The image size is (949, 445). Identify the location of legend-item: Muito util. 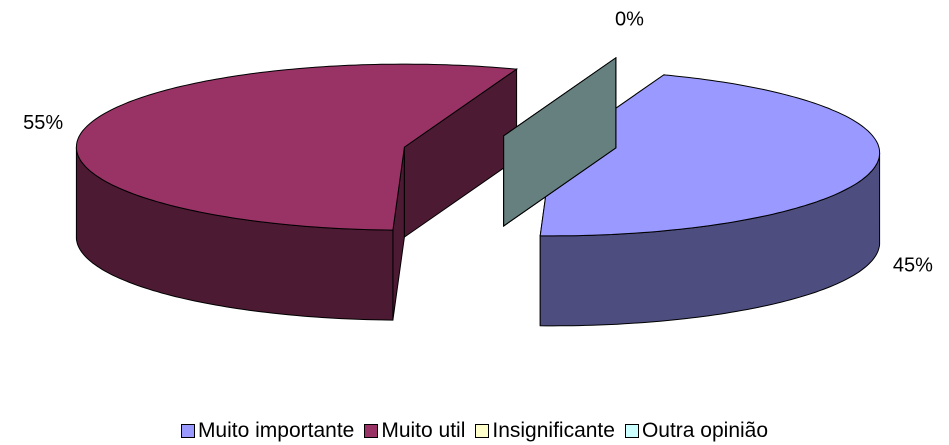
(414, 431).